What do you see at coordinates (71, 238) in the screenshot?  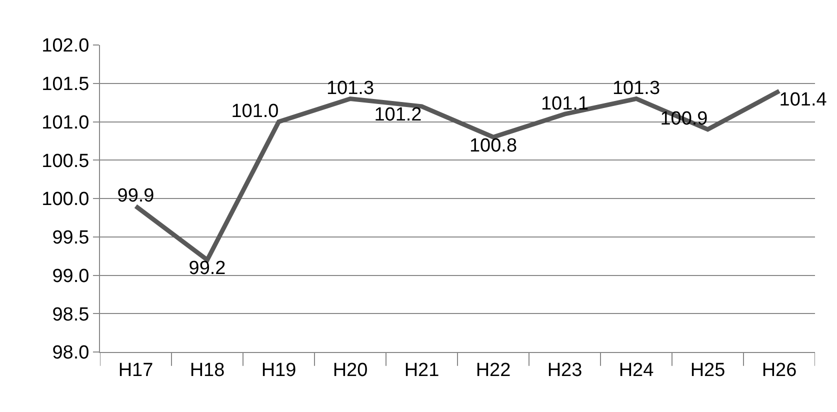 I see `y-tick-label: 99.5` at bounding box center [71, 238].